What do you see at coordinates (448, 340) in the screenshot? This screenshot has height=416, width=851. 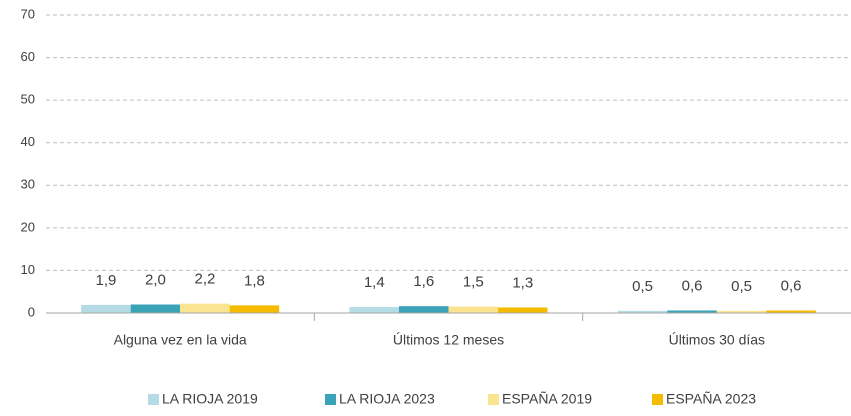 I see `x-tick-label: Últimos 12 meses` at bounding box center [448, 340].